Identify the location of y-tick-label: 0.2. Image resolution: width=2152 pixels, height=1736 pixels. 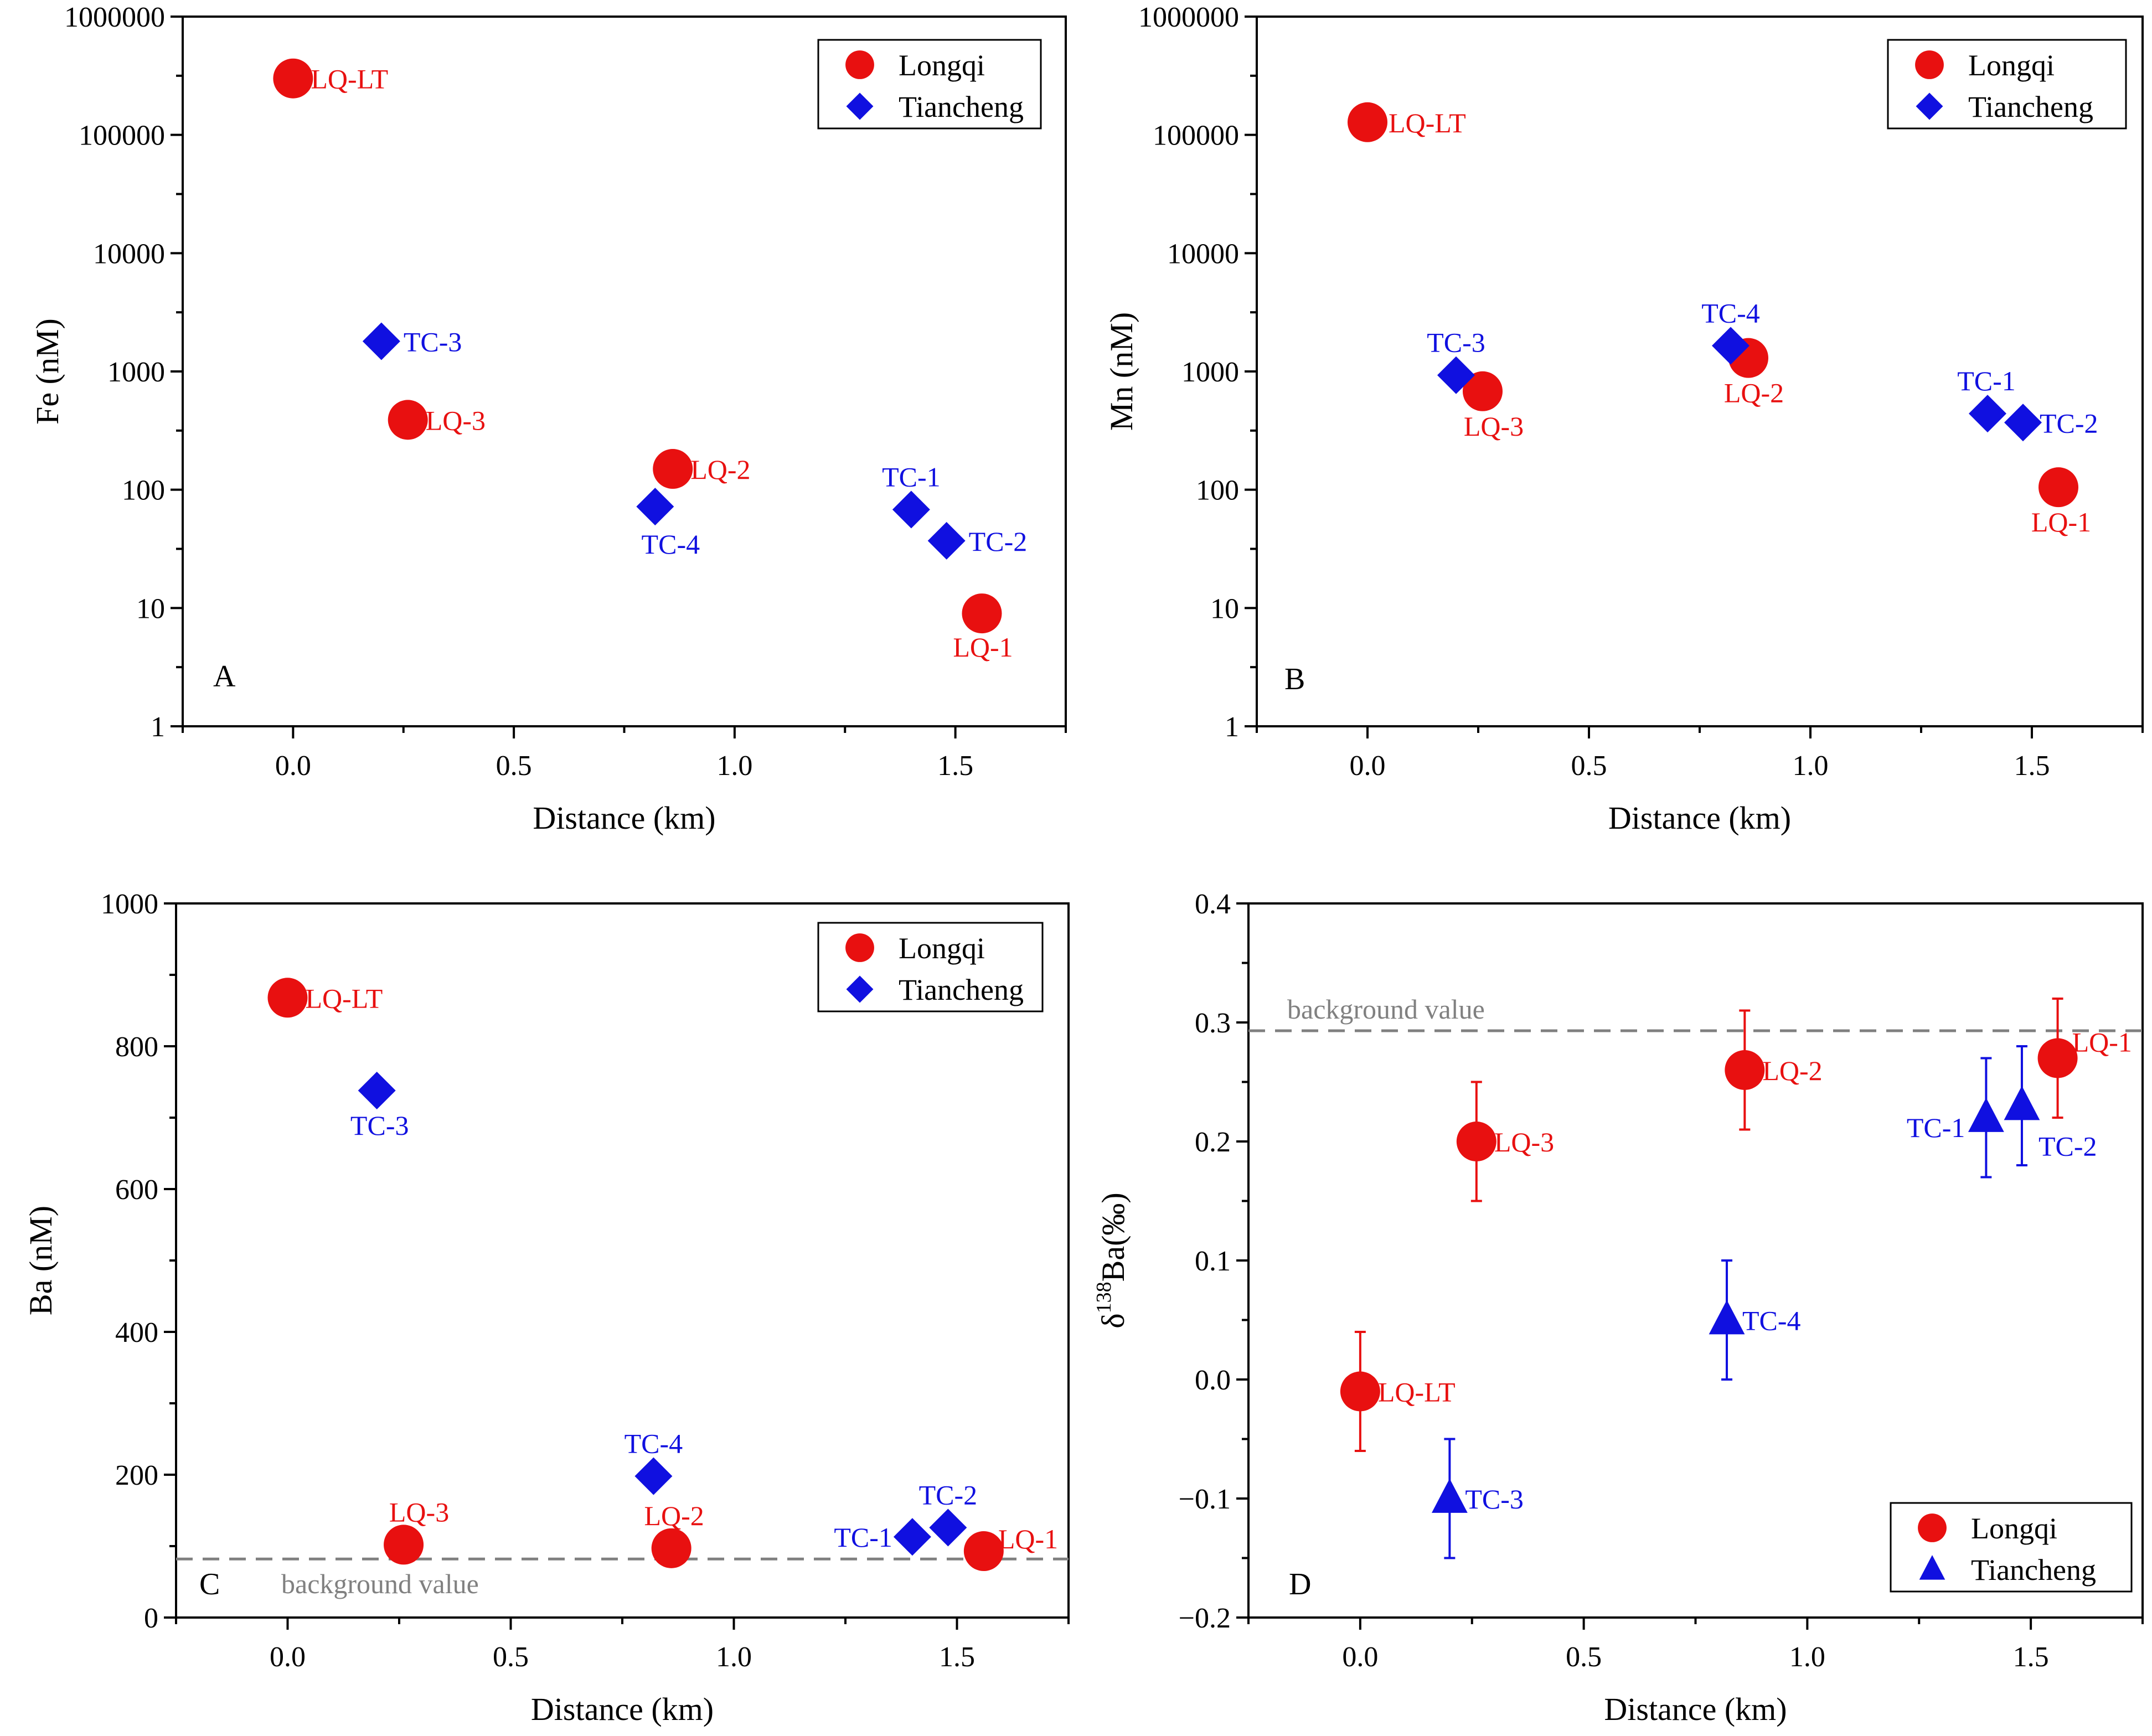
(1213, 1143).